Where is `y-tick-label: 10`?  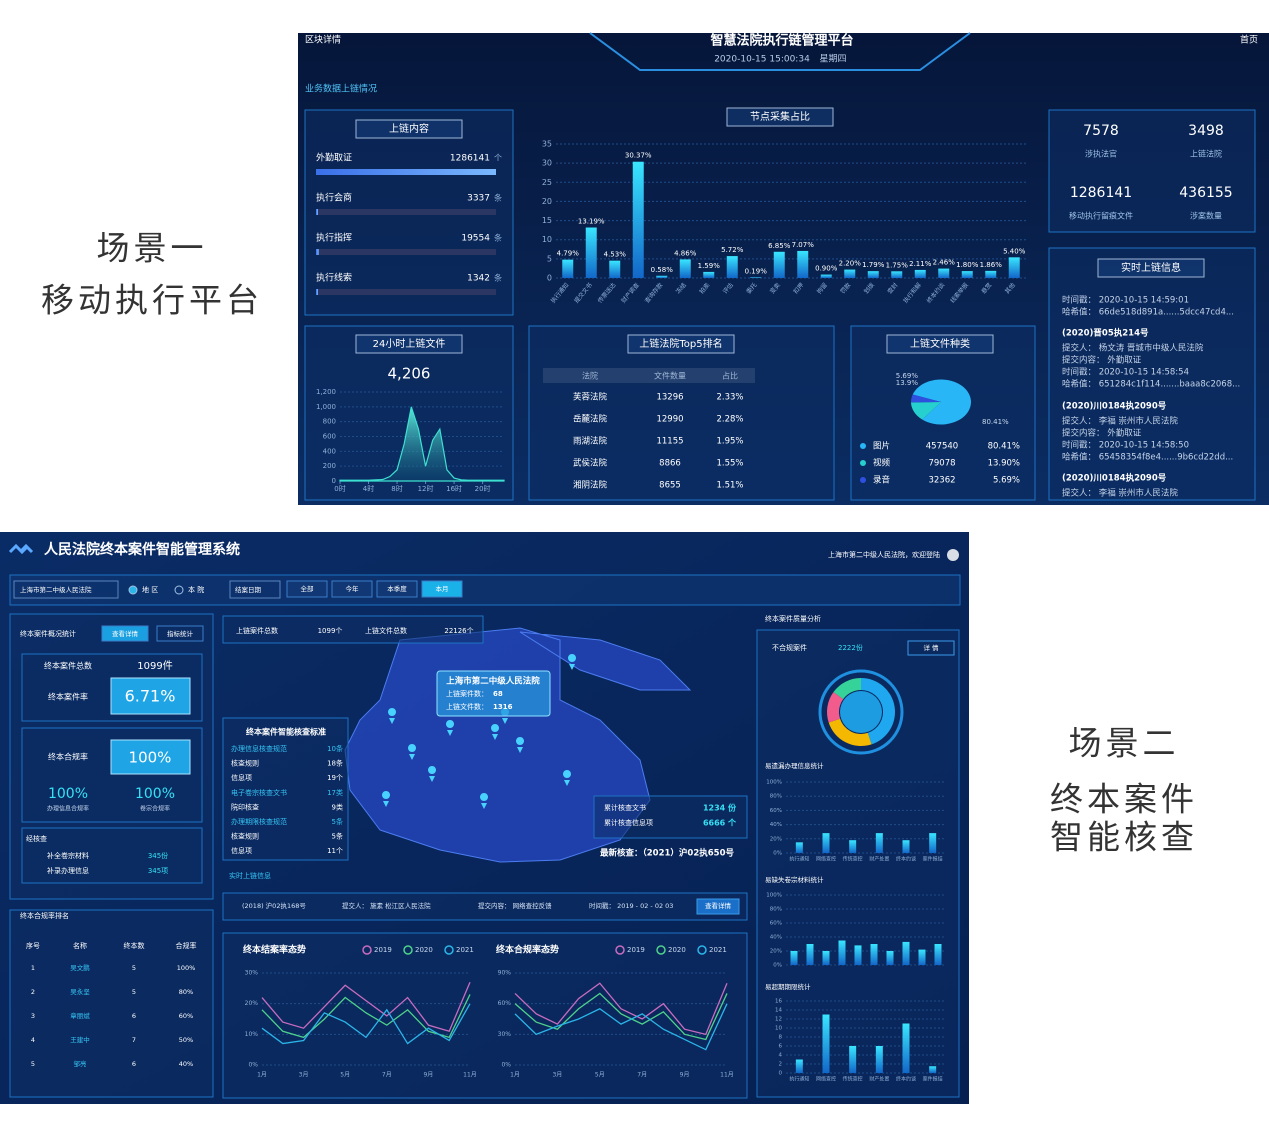
y-tick-label: 10 is located at coordinates (547, 239).